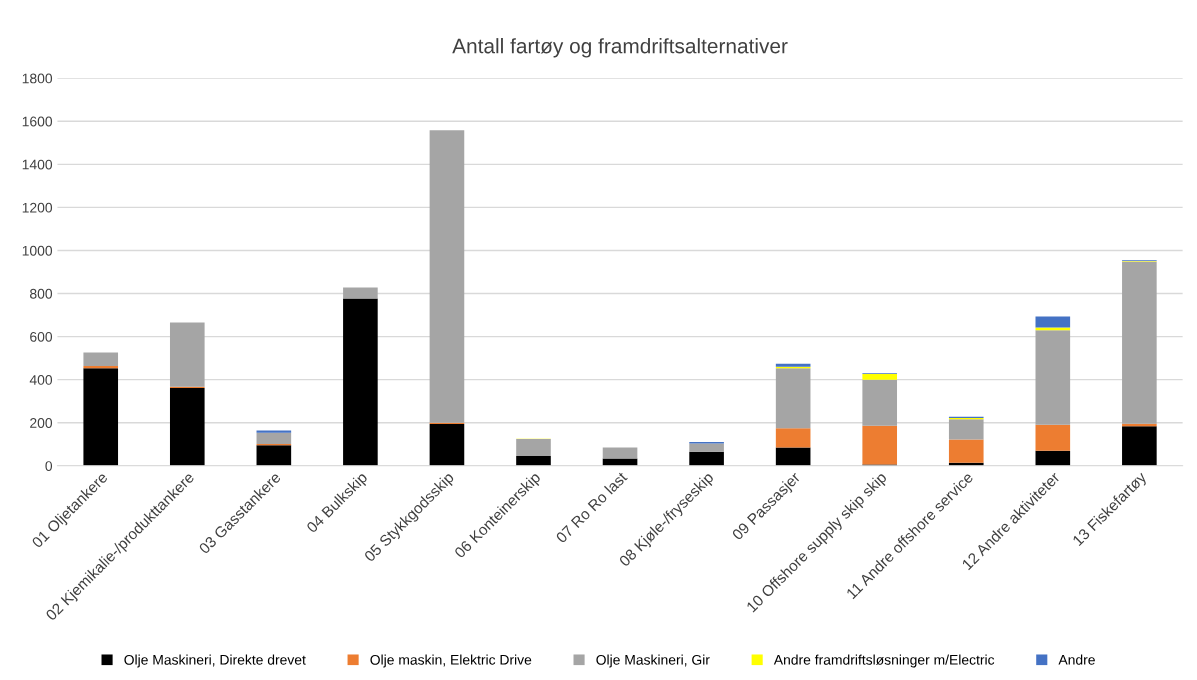  I want to click on y-tick-label: 1800, so click(37, 78).